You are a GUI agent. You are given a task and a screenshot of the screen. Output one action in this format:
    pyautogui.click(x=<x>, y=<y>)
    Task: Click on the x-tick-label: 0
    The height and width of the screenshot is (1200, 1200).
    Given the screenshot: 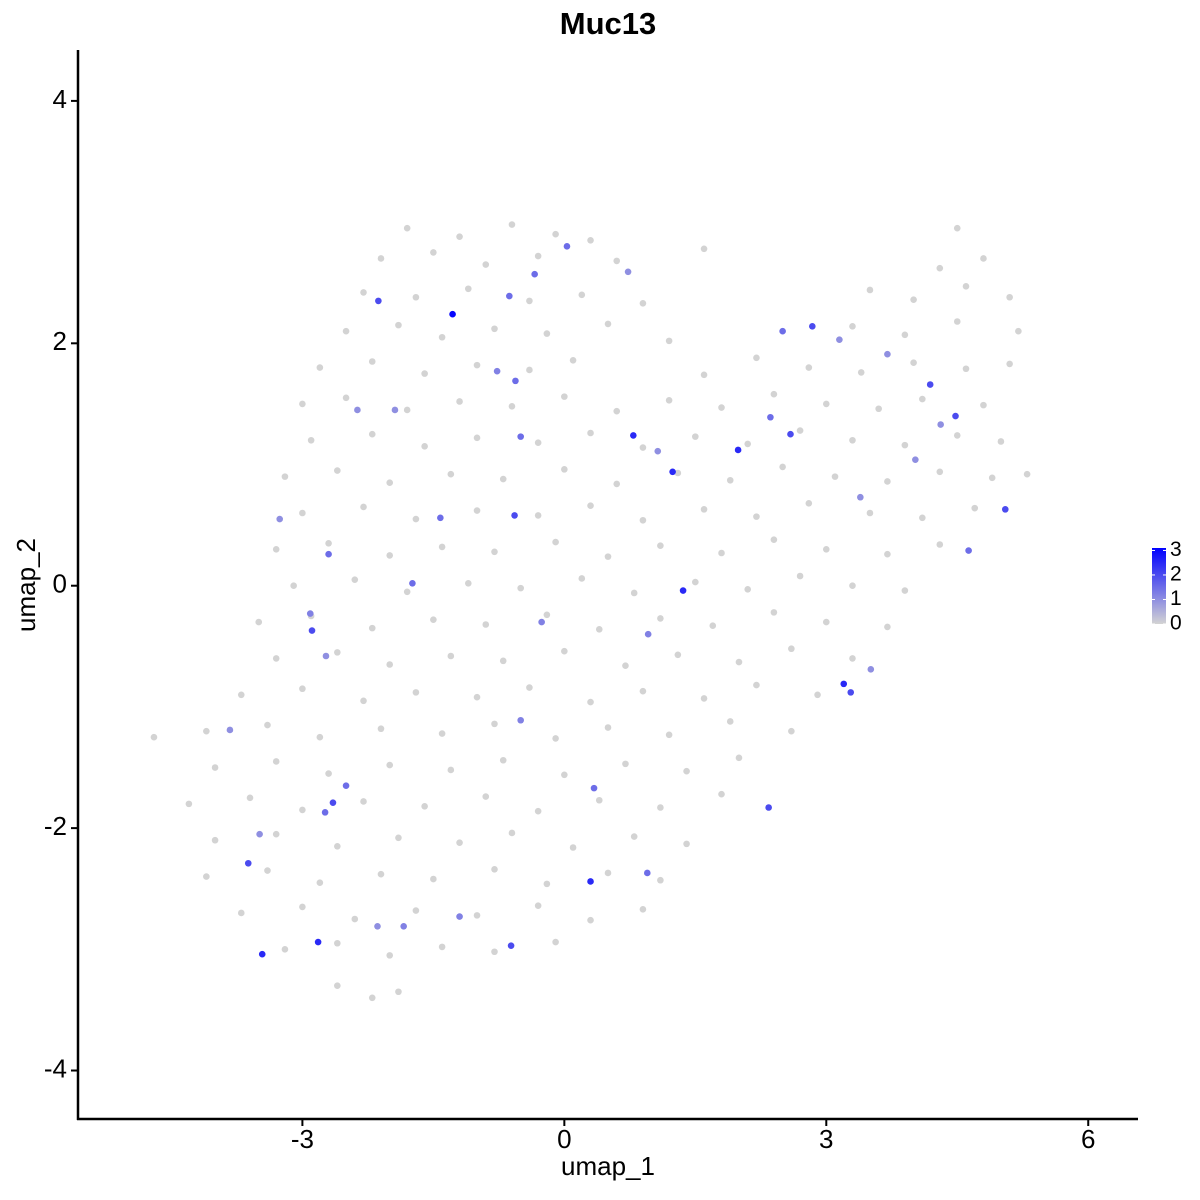 What is the action you would take?
    pyautogui.click(x=564, y=1139)
    